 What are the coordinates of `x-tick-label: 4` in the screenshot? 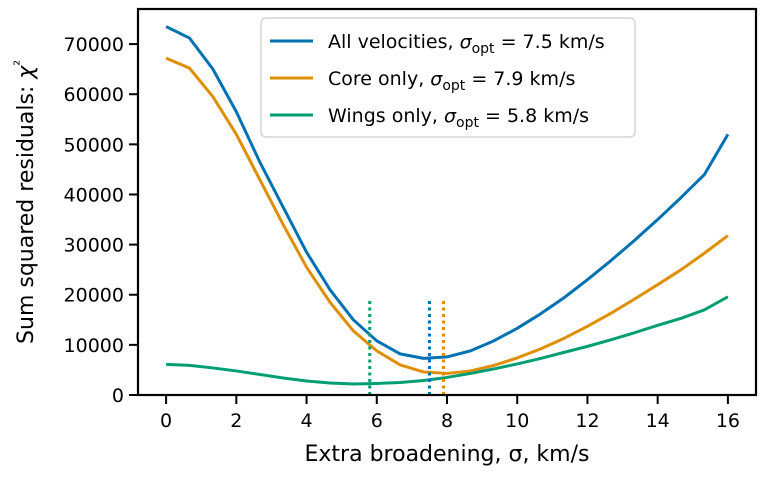 It's located at (306, 421).